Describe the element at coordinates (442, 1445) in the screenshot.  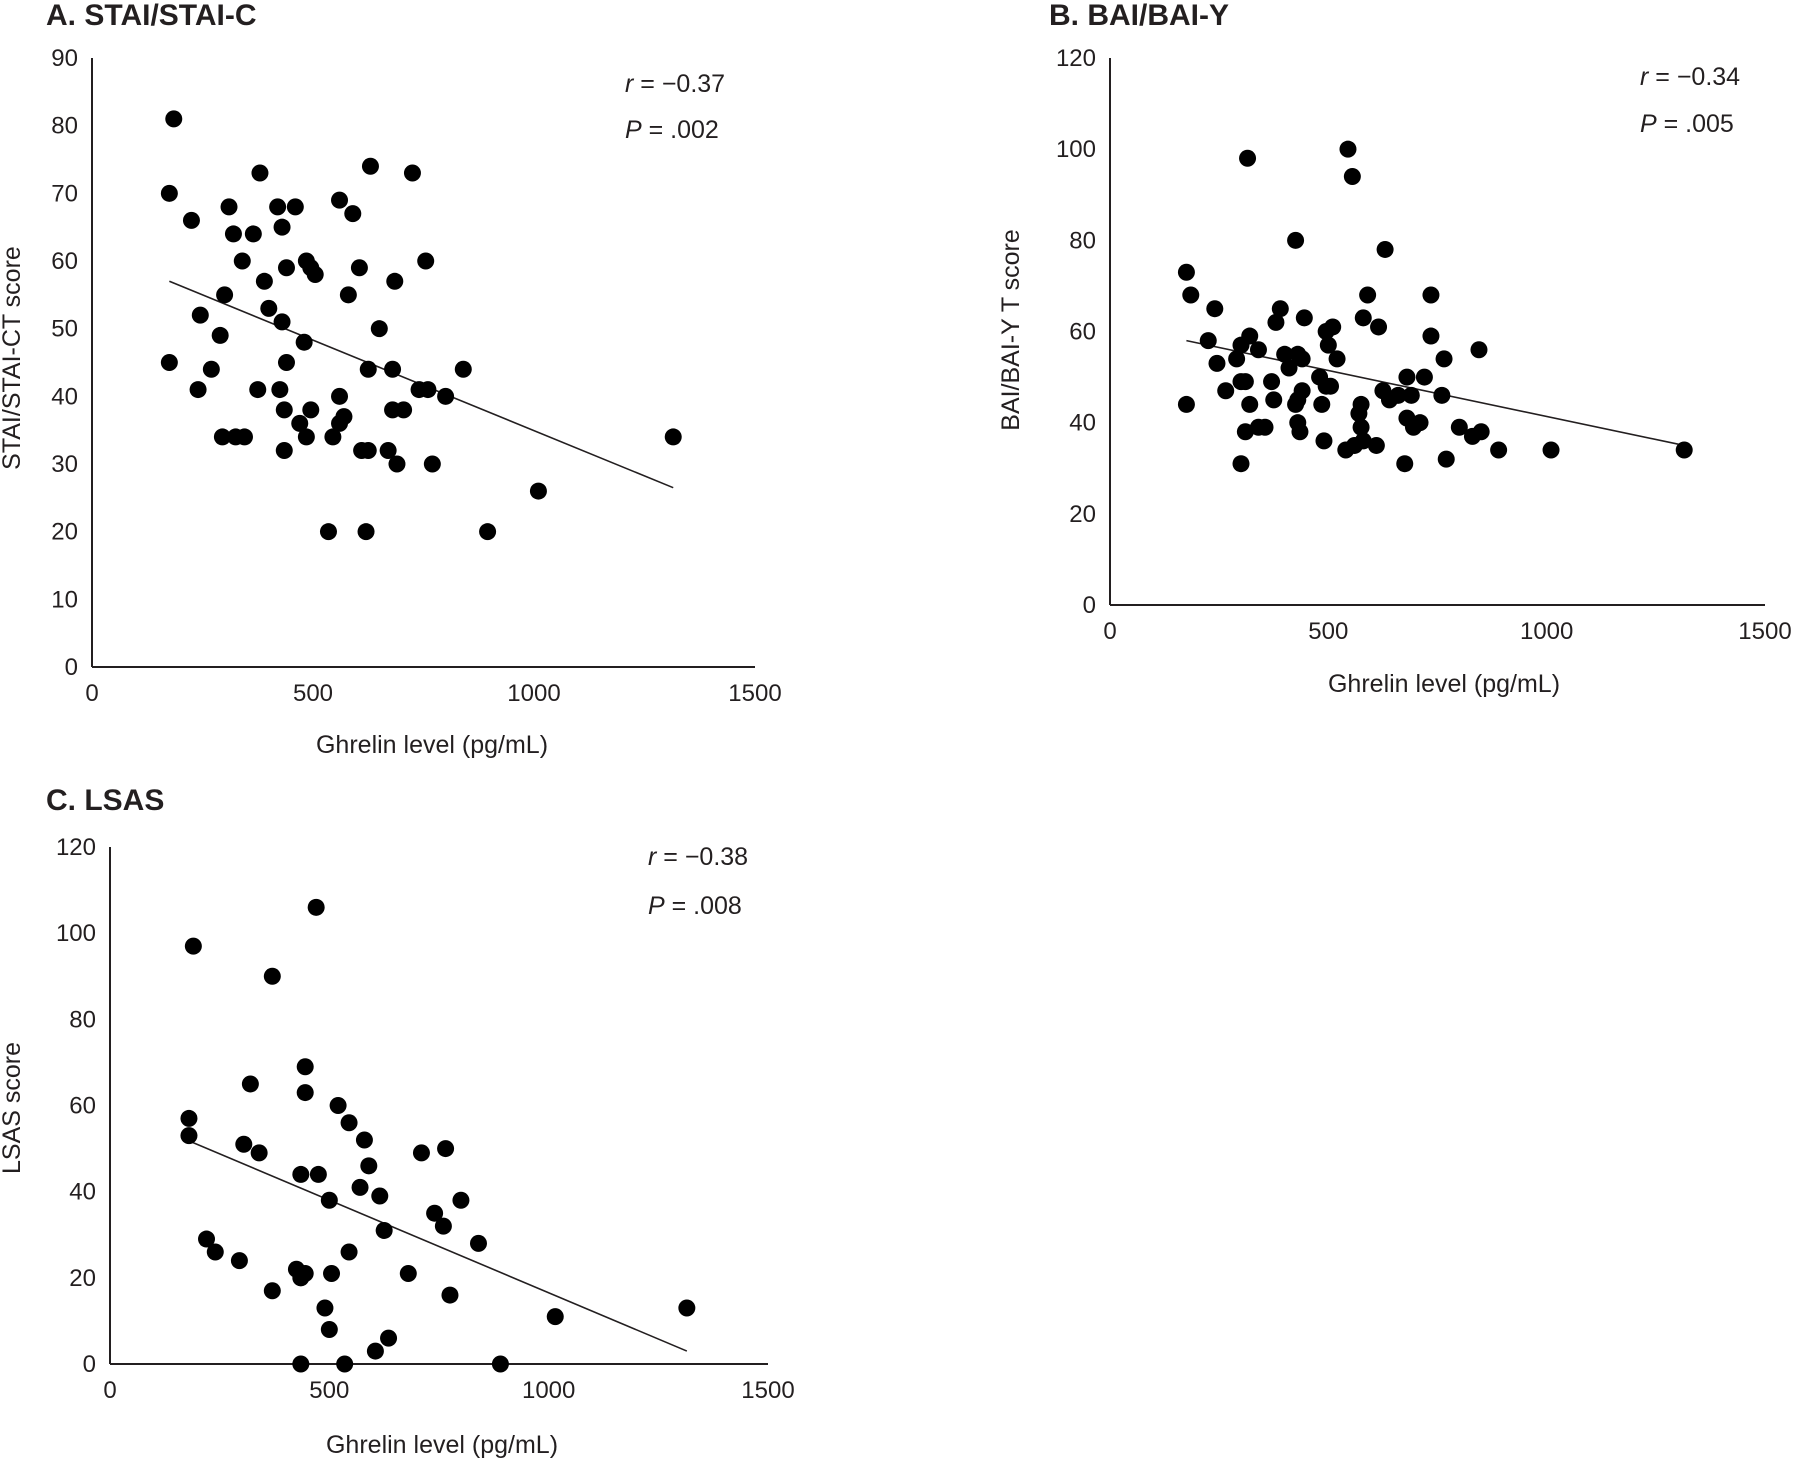
I see `panel-c-x-label: Ghrelin level (pg/mL)` at that location.